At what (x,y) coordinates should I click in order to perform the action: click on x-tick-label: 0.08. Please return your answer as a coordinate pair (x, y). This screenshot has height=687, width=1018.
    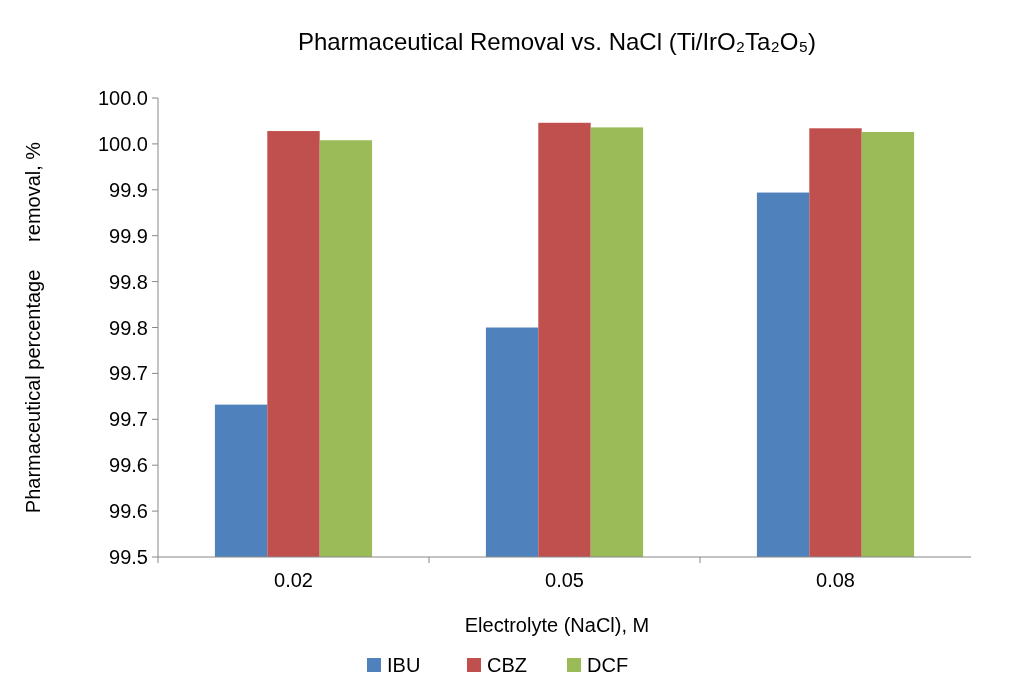
    Looking at the image, I should click on (835, 580).